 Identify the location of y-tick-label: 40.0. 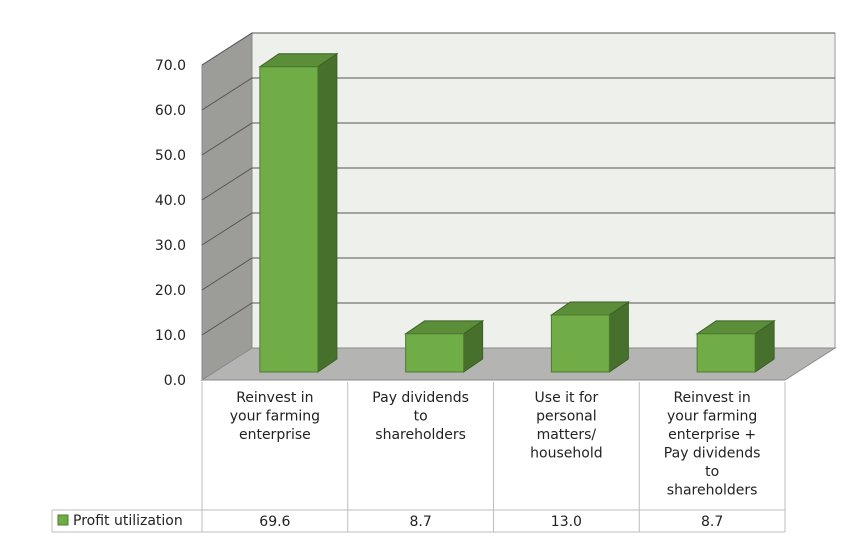
(170, 201).